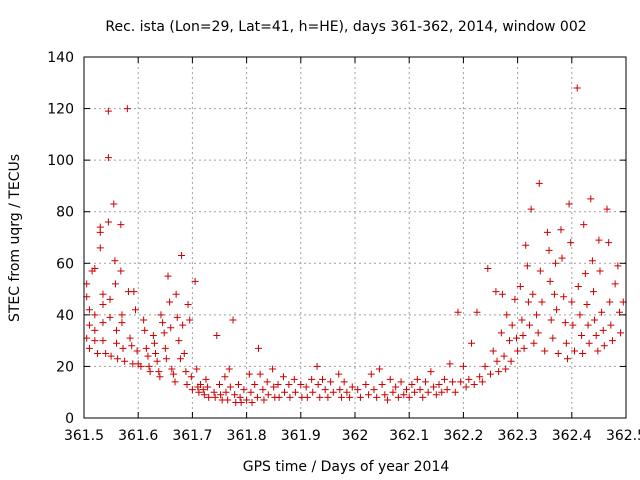 The height and width of the screenshot is (480, 640). What do you see at coordinates (355, 436) in the screenshot?
I see `x-tick-label: 362` at bounding box center [355, 436].